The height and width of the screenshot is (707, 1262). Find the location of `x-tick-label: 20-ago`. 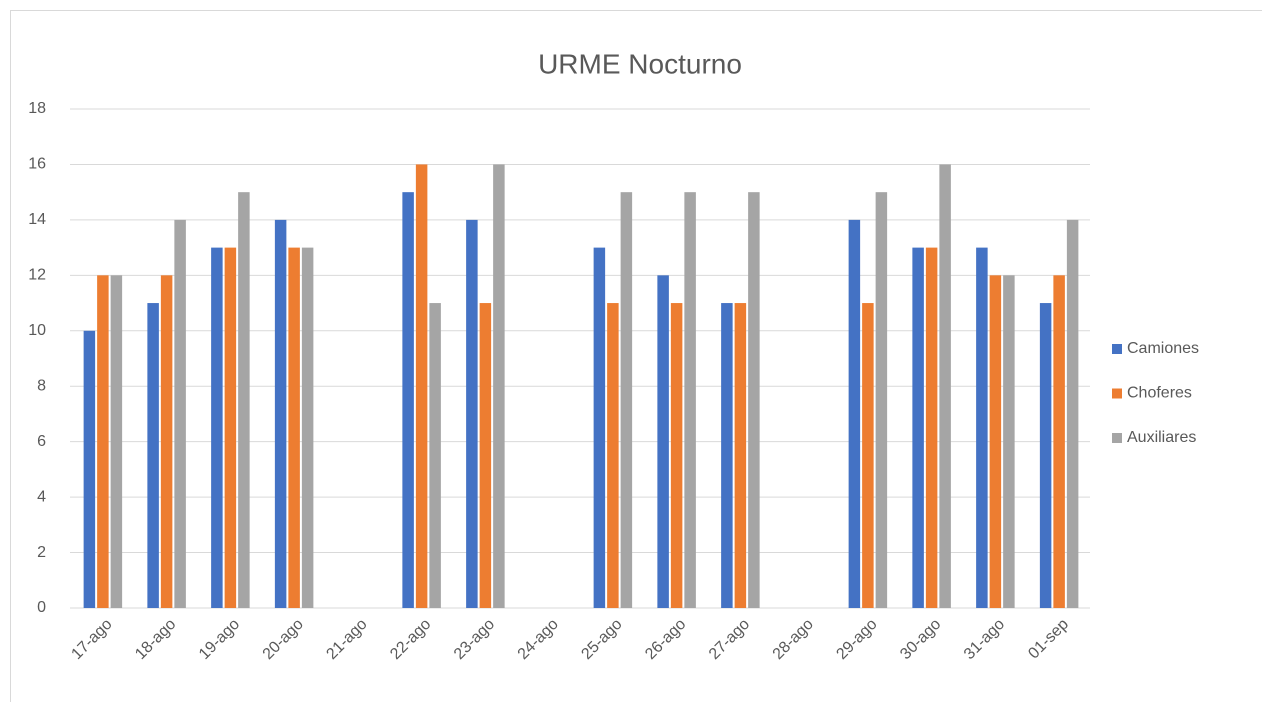

x-tick-label: 20-ago is located at coordinates (283, 639).